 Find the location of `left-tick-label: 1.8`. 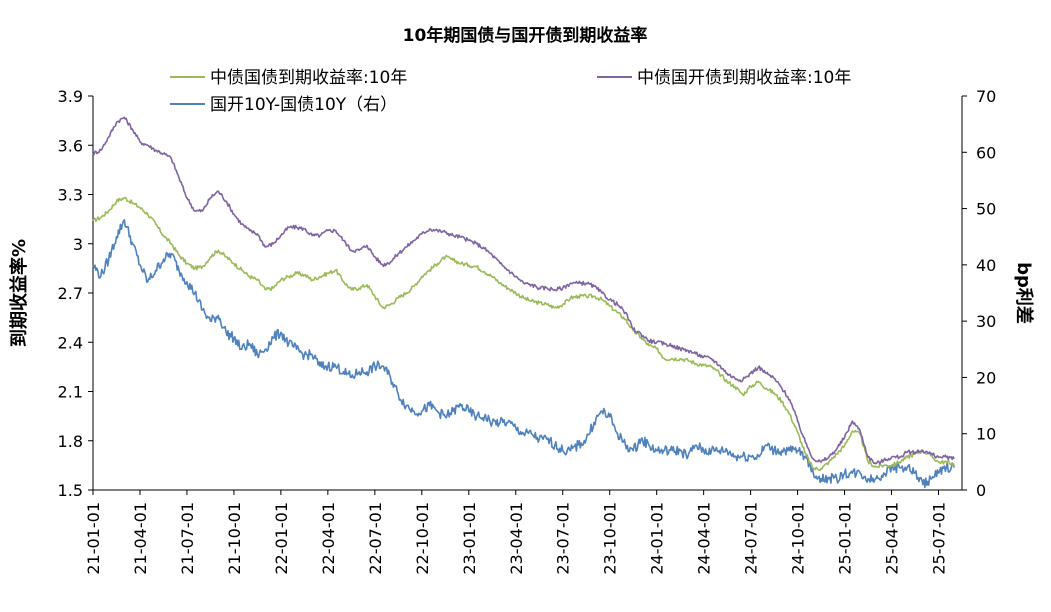

left-tick-label: 1.8 is located at coordinates (70, 441).